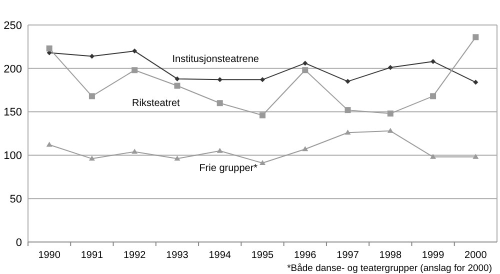 This screenshot has height=274, width=500. I want to click on y-tick-label: 100, so click(13, 156).